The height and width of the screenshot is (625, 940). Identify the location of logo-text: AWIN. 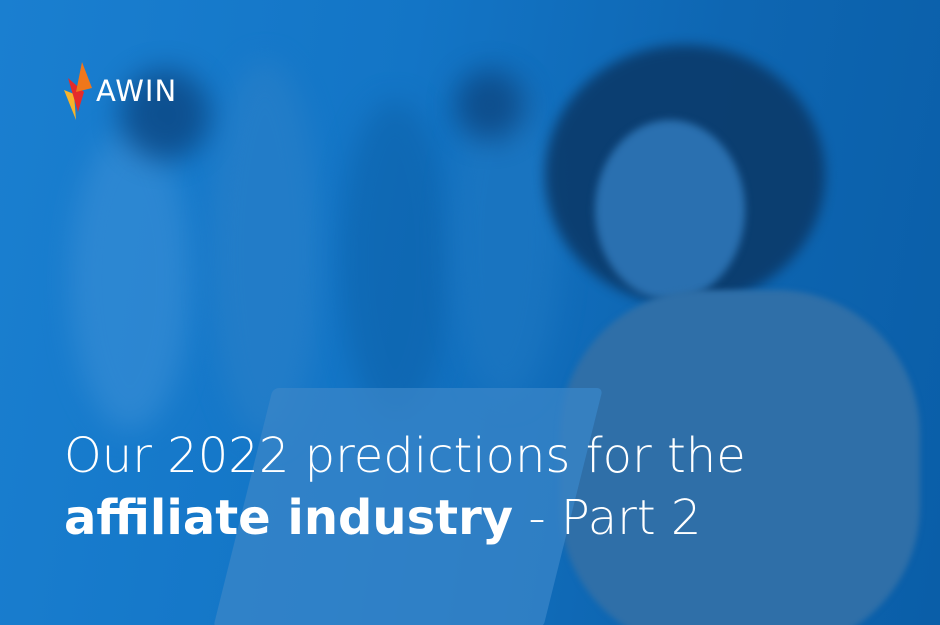
(137, 91).